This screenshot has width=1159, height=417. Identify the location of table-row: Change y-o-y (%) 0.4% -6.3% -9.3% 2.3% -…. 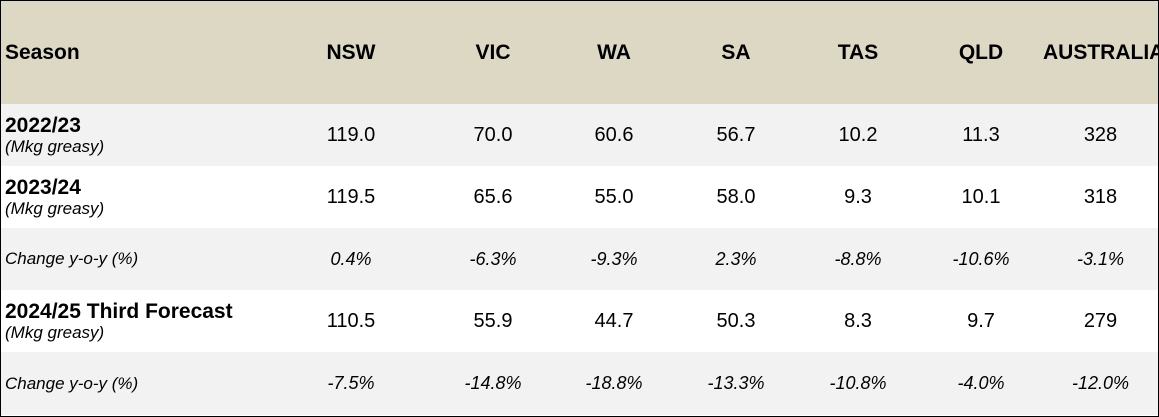
(579, 259).